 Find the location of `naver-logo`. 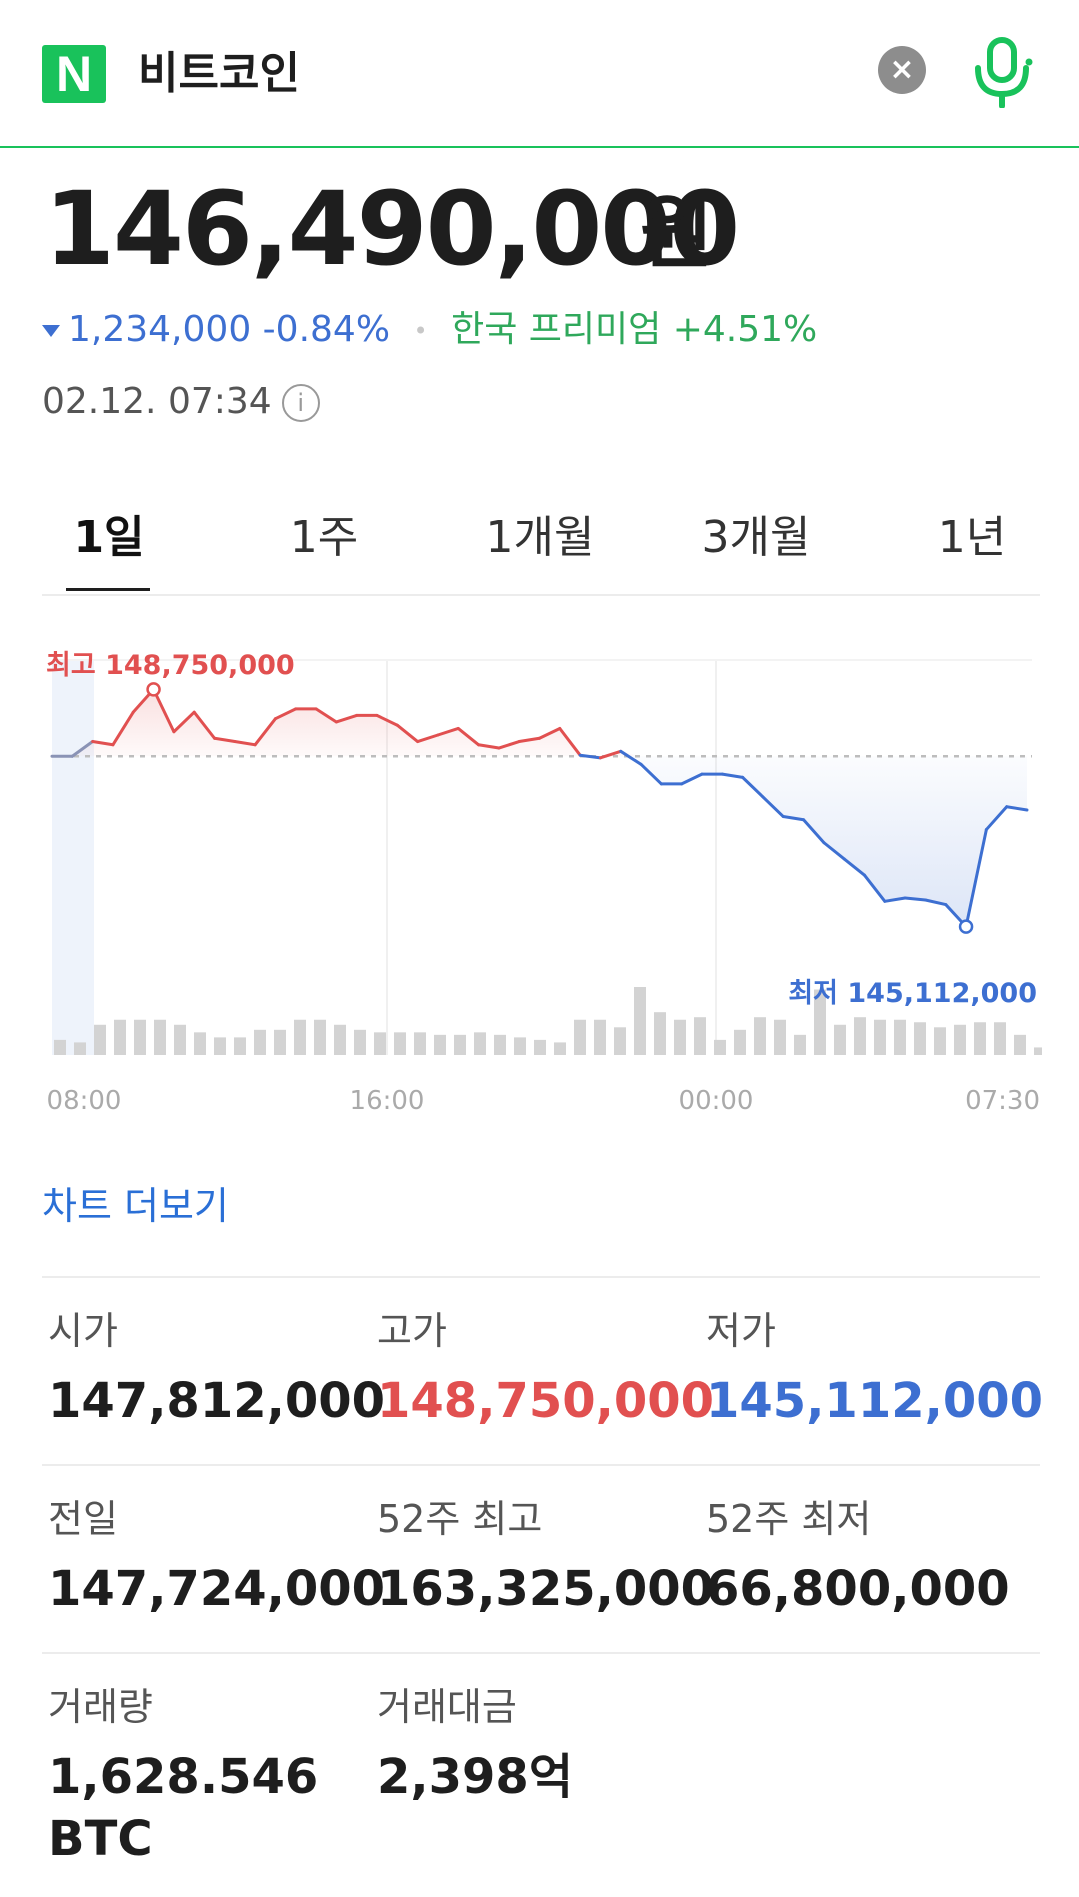

naver-logo is located at coordinates (74, 74).